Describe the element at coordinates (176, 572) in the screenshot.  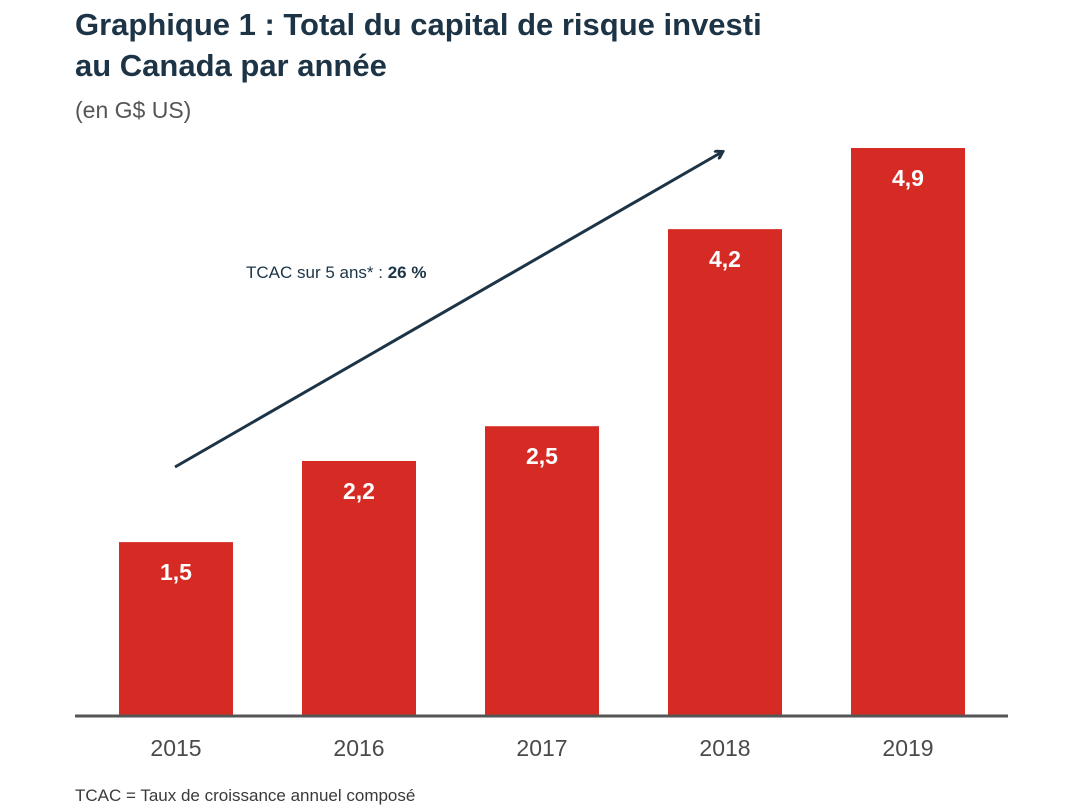
I see `bar-value-label-2015: 1,5` at that location.